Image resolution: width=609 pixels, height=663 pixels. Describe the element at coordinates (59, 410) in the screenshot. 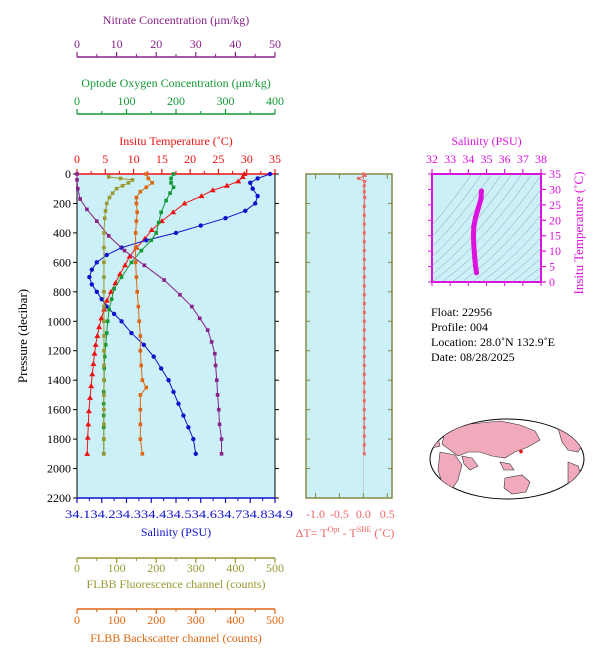

I see `pressure-tick-label: 1600` at that location.